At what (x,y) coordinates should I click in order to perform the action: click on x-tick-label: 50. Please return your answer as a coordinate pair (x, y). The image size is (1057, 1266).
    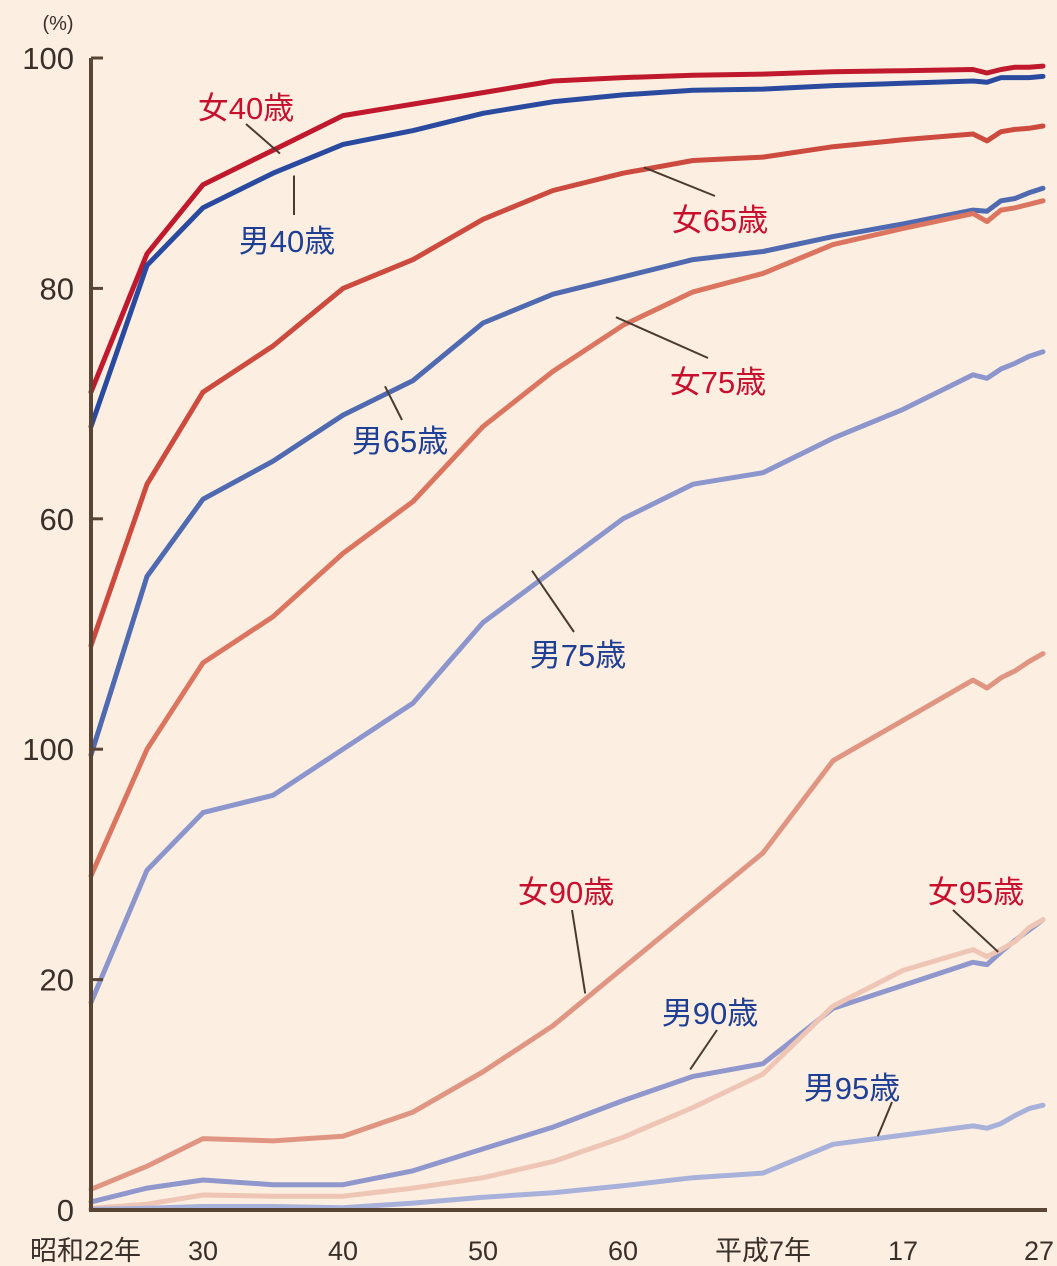
    Looking at the image, I should click on (483, 1251).